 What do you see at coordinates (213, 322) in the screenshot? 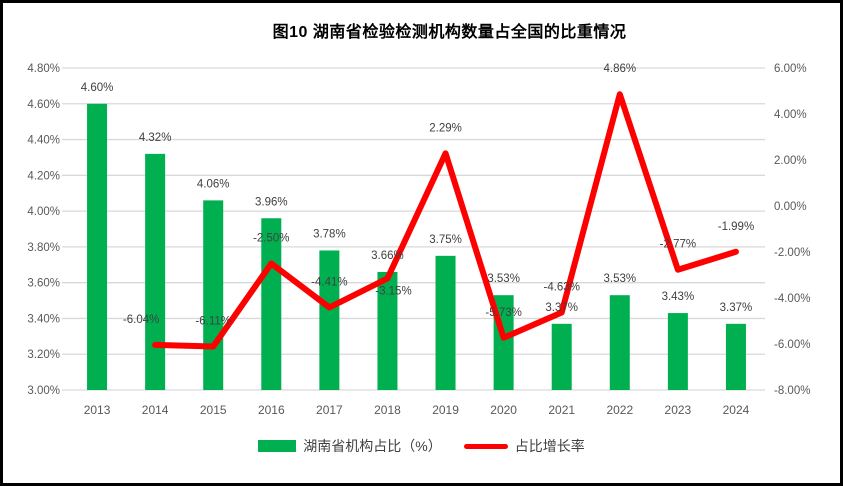
I see `line-data-label: -6.11%` at bounding box center [213, 322].